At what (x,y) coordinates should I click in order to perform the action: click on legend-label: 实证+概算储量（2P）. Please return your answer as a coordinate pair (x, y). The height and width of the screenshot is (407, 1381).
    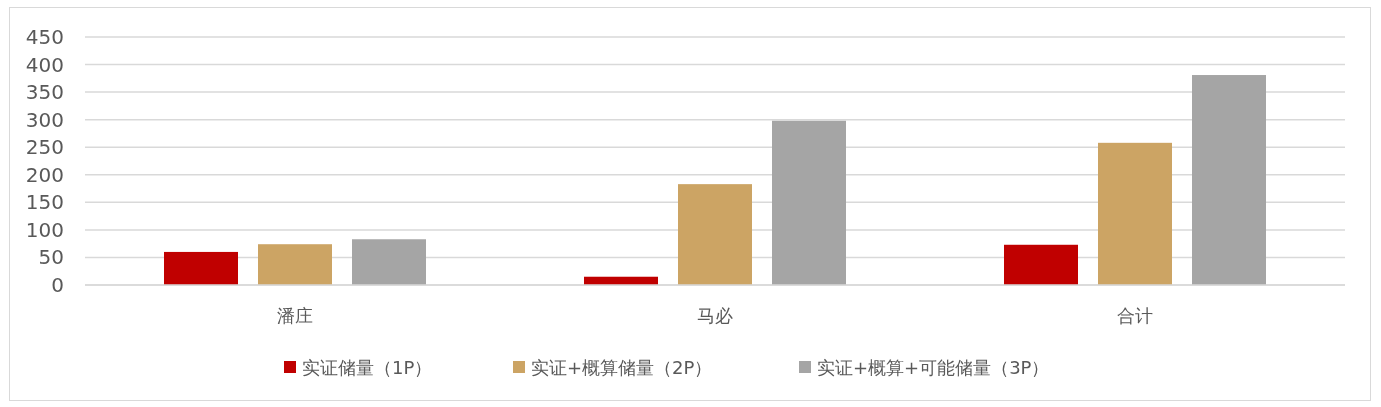
    Looking at the image, I should click on (622, 367).